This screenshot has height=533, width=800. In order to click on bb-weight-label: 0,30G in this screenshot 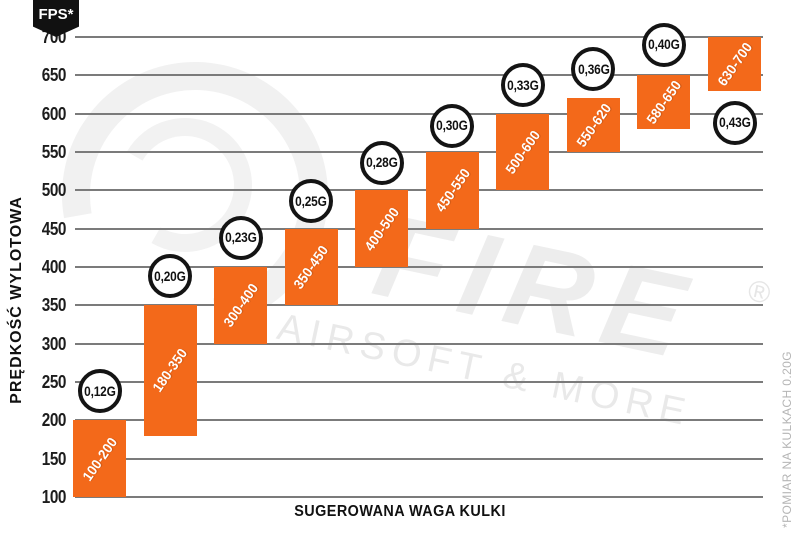, I will do `click(452, 126)`.